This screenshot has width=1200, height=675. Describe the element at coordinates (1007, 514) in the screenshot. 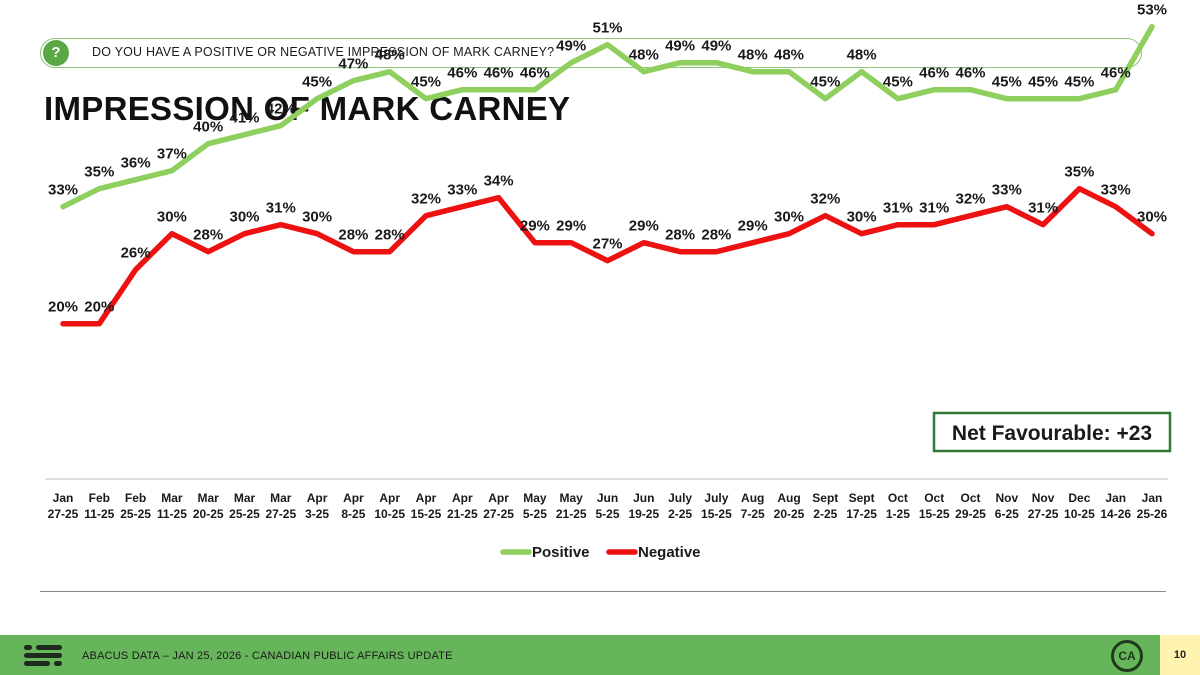

I see `x-tick-label: 6-25` at that location.